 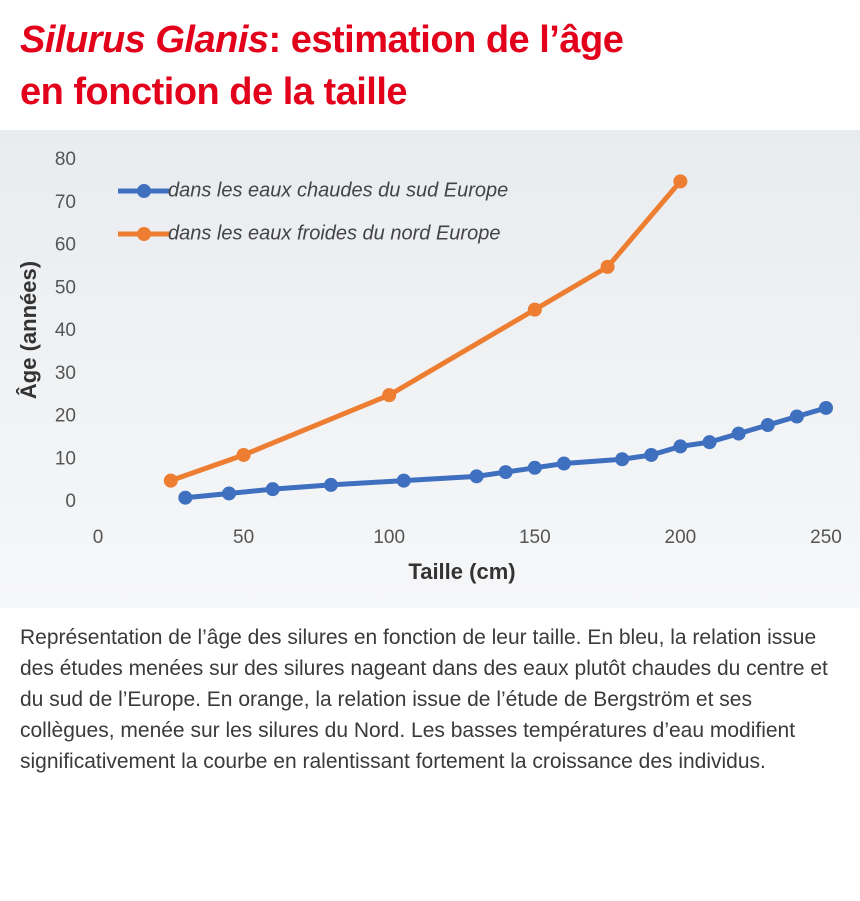 What do you see at coordinates (214, 92) in the screenshot?
I see `title-line: en fonction de la taille` at bounding box center [214, 92].